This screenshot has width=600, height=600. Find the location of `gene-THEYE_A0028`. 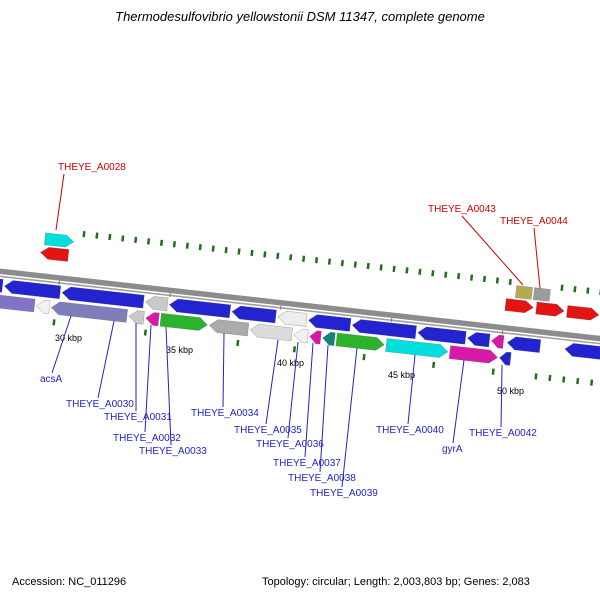

gene-THEYE_A0028 is located at coordinates (59, 240).